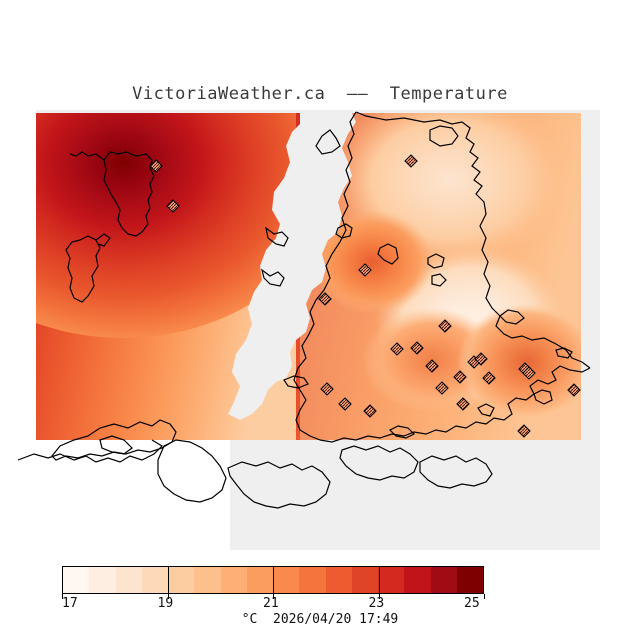 Image resolution: width=640 pixels, height=640 pixels. Describe the element at coordinates (473, 240) in the screenshot. I see `east-landmass-north-east-coast` at that location.